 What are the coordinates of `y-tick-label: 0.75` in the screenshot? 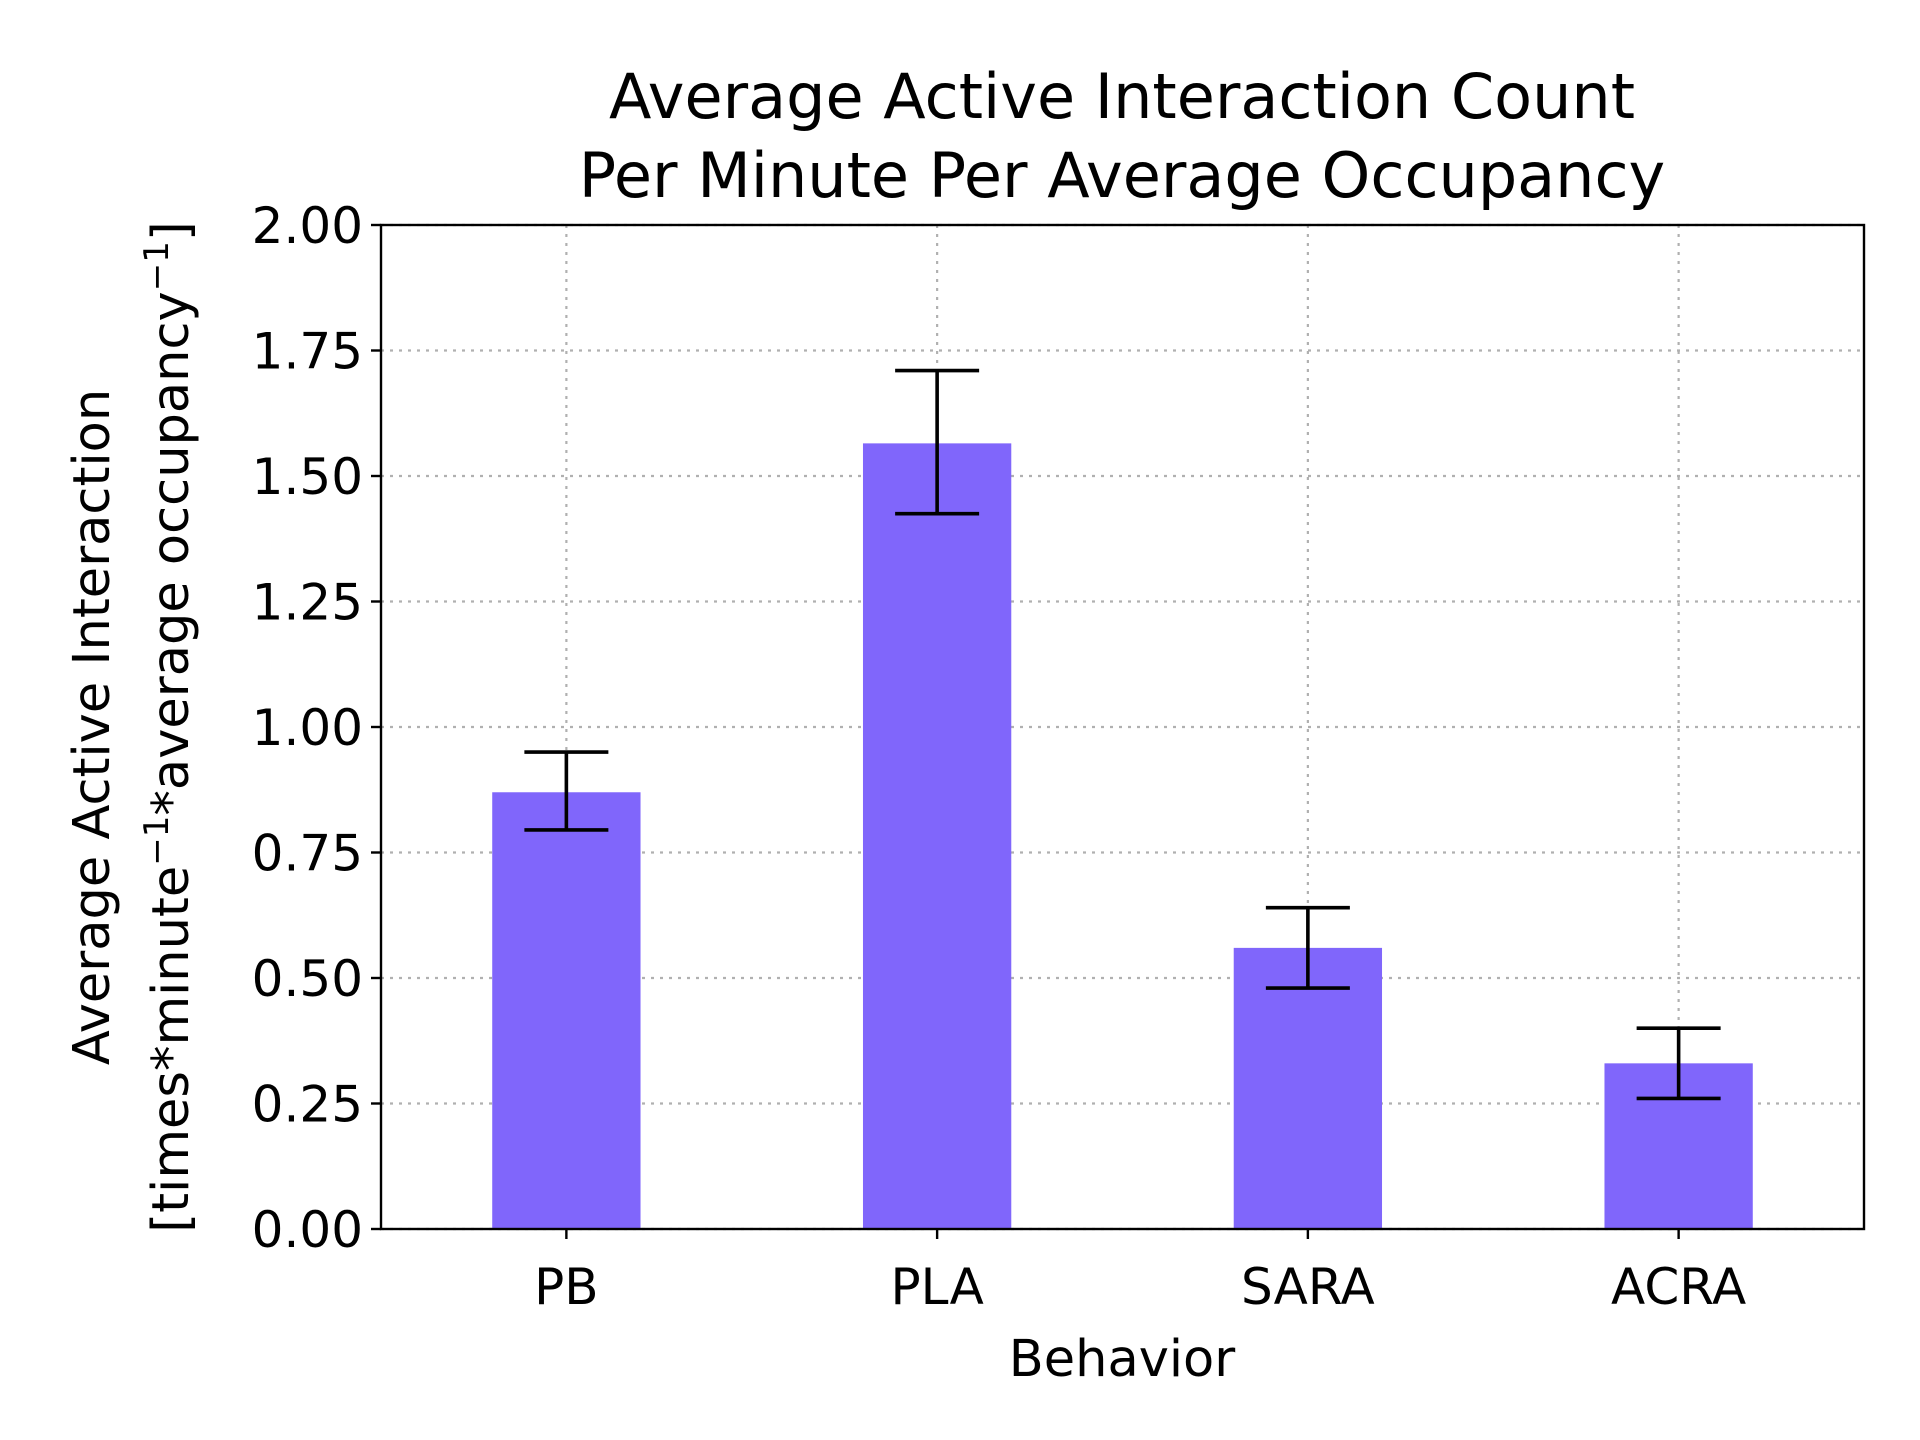 It's located at (307, 854).